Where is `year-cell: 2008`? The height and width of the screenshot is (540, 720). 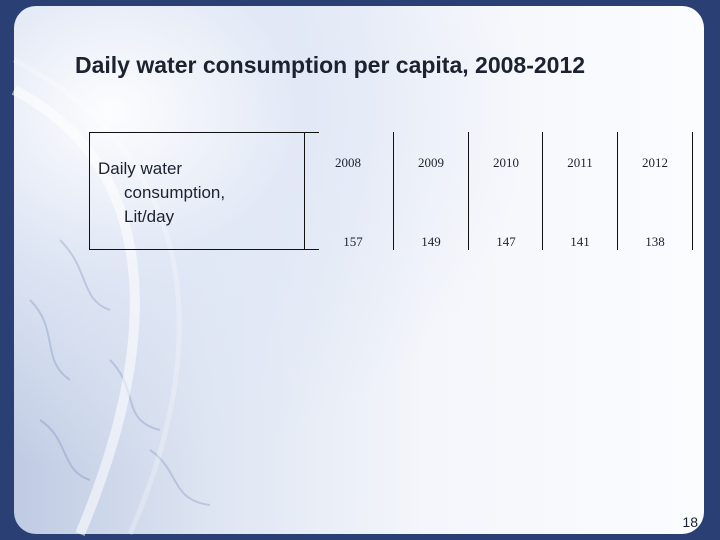
year-cell: 2008 is located at coordinates (348, 162).